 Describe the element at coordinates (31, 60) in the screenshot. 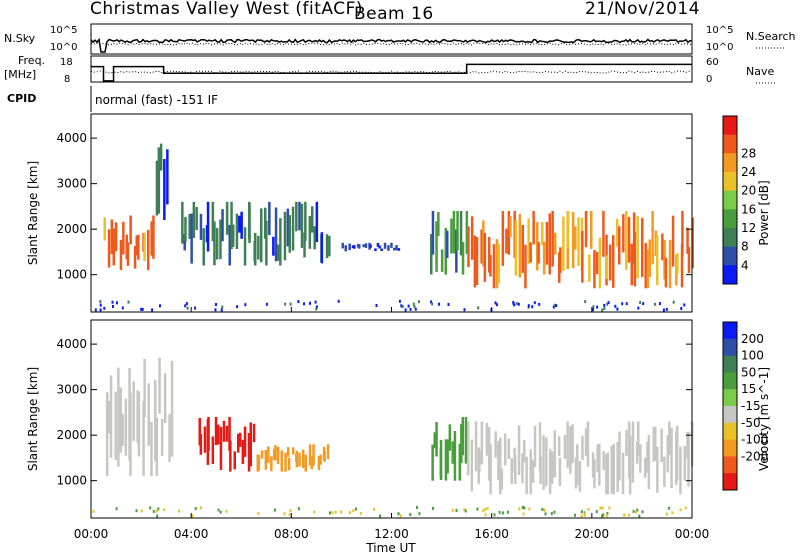

I see `freq-label: Freq.` at that location.